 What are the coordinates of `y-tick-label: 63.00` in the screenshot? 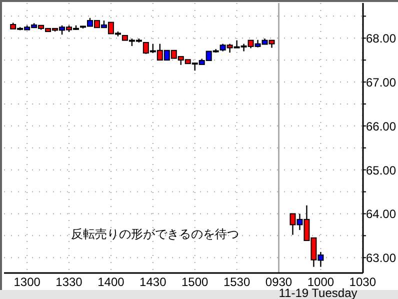 It's located at (381, 258).